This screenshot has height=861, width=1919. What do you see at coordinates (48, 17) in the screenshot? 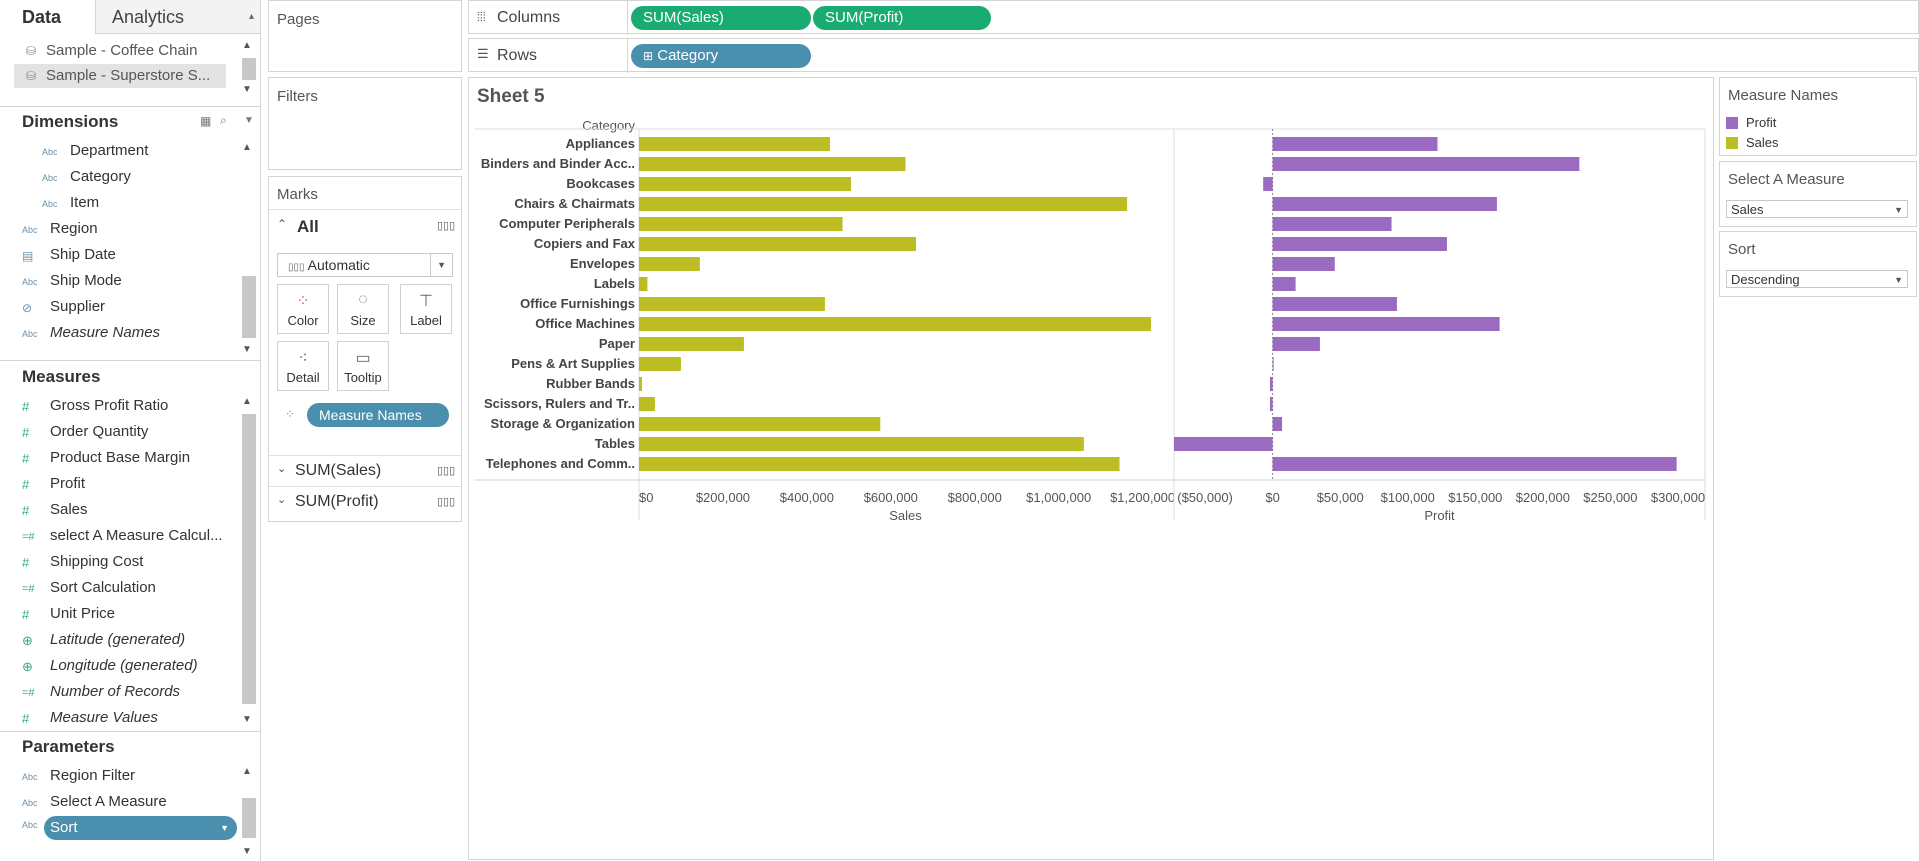
I see `tab-data: Data` at bounding box center [48, 17].